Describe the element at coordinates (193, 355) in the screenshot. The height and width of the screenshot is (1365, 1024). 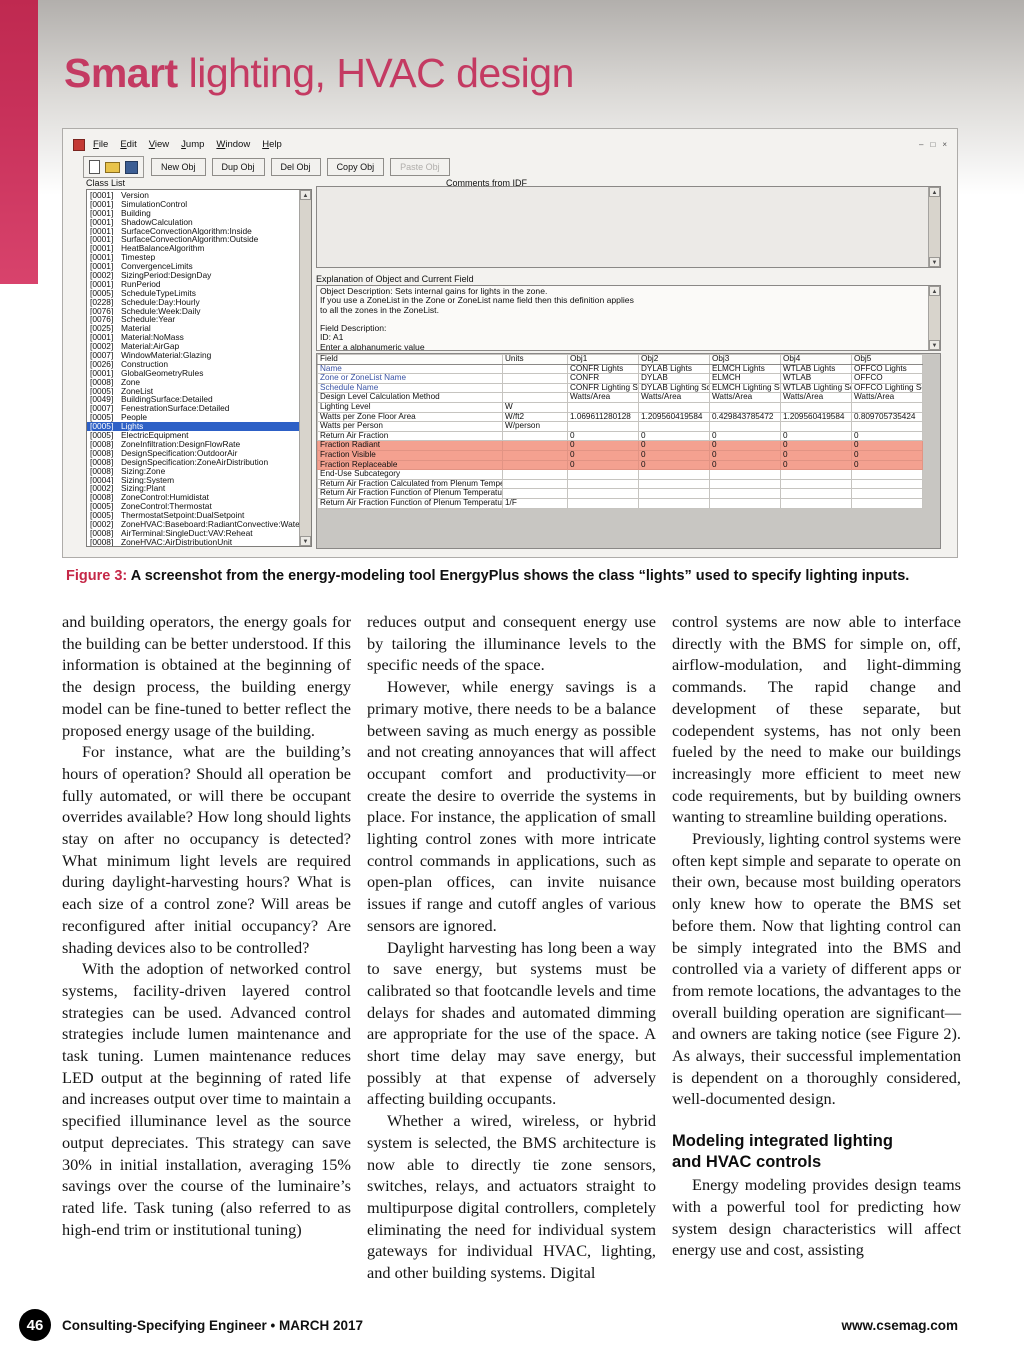
I see `class-list-item: [0007] WindowMaterial:Glazing` at that location.